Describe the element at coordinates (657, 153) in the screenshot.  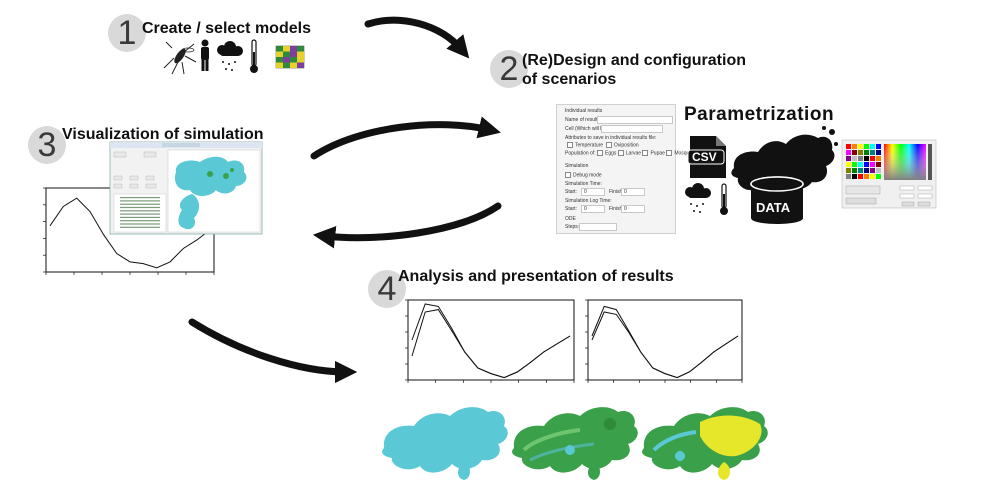
I see `pupae-label: Pupae` at that location.